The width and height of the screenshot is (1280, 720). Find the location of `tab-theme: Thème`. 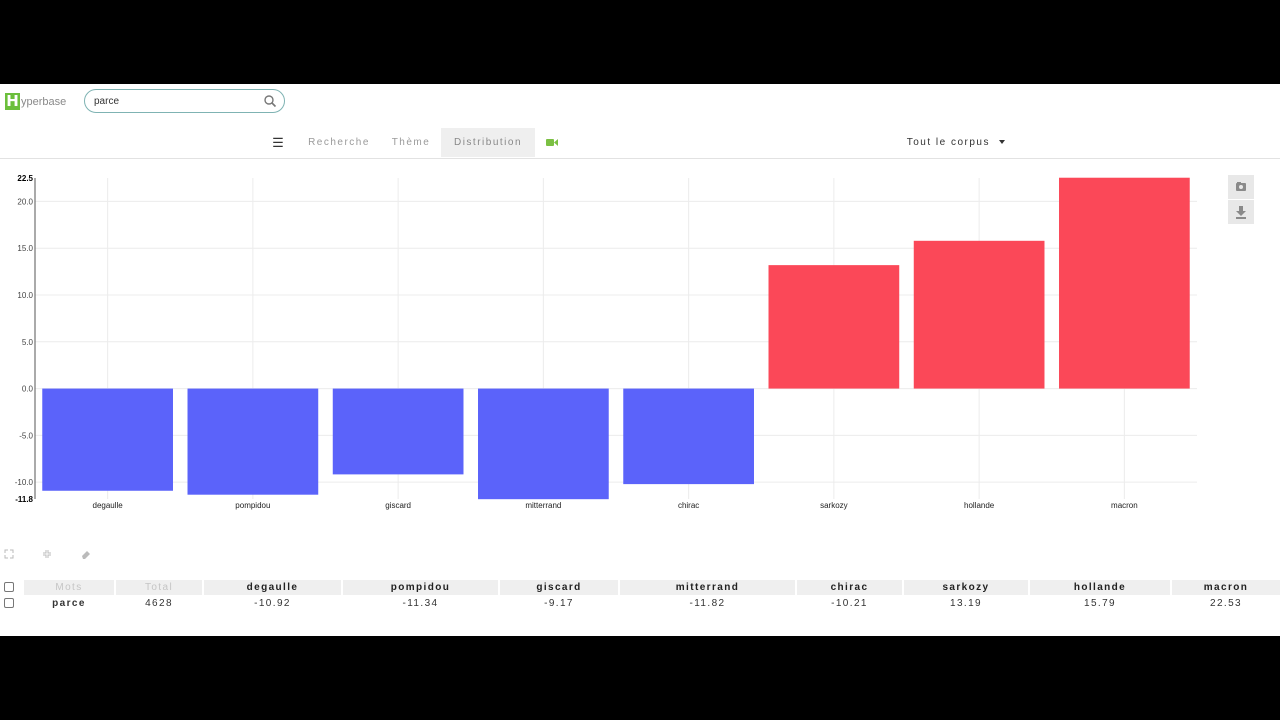

tab-theme: Thème is located at coordinates (411, 142).